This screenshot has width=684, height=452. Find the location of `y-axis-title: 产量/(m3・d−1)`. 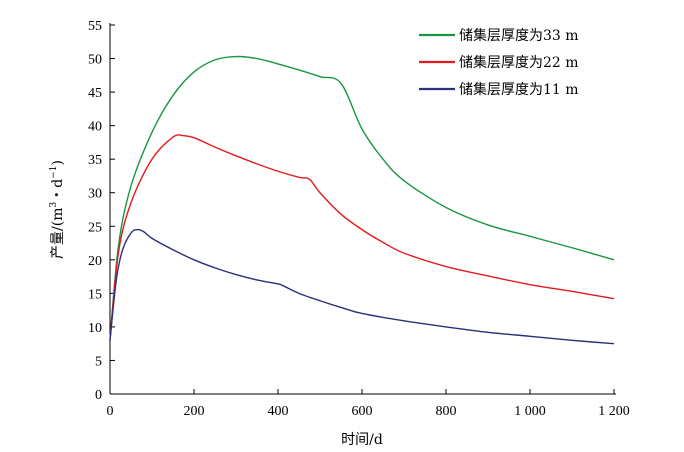

y-axis-title: 产量/(m3・d−1) is located at coordinates (57, 209).